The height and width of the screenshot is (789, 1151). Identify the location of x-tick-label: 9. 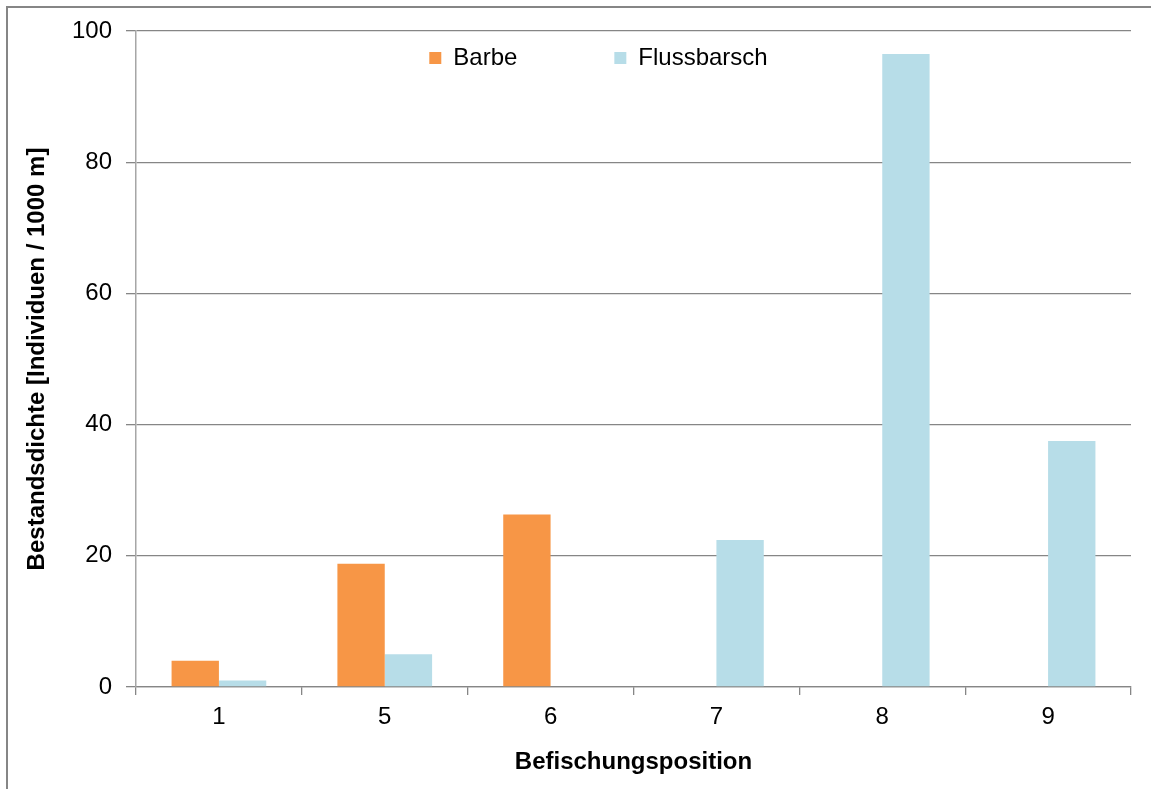
(1048, 716).